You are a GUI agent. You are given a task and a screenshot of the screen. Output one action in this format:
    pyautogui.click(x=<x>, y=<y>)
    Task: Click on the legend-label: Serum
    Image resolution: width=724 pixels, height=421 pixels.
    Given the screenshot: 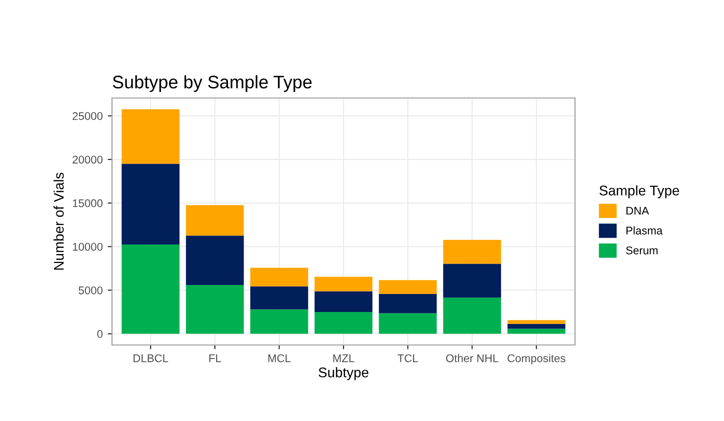 What is the action you would take?
    pyautogui.click(x=642, y=250)
    